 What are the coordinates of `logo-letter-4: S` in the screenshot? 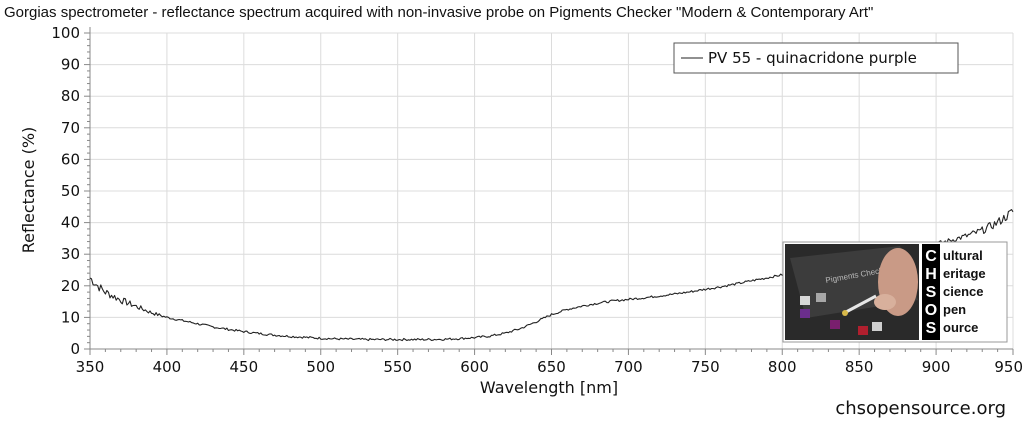 It's located at (931, 328).